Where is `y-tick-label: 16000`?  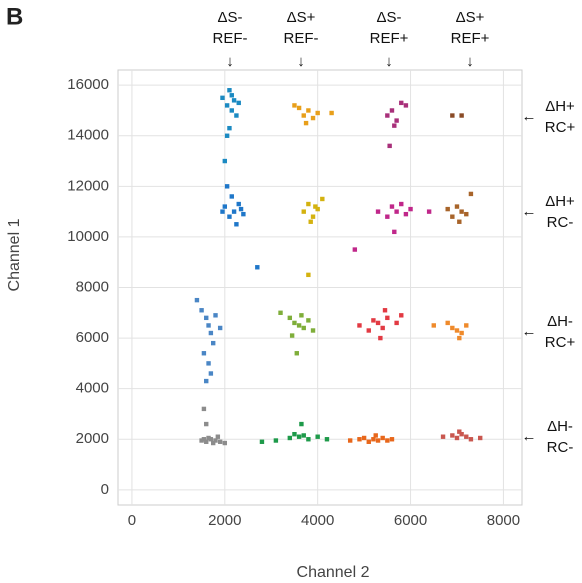 y-tick-label: 16000 is located at coordinates (88, 84).